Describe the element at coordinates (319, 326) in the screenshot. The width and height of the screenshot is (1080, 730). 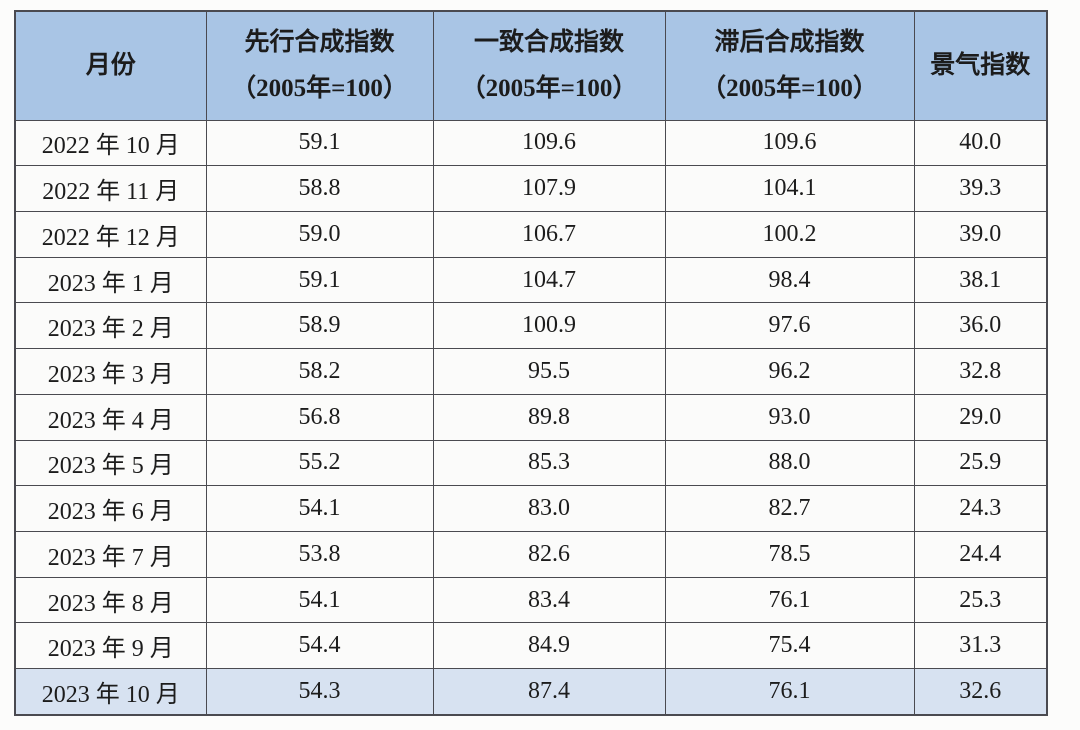
I see `leading-cell: 58.9` at that location.